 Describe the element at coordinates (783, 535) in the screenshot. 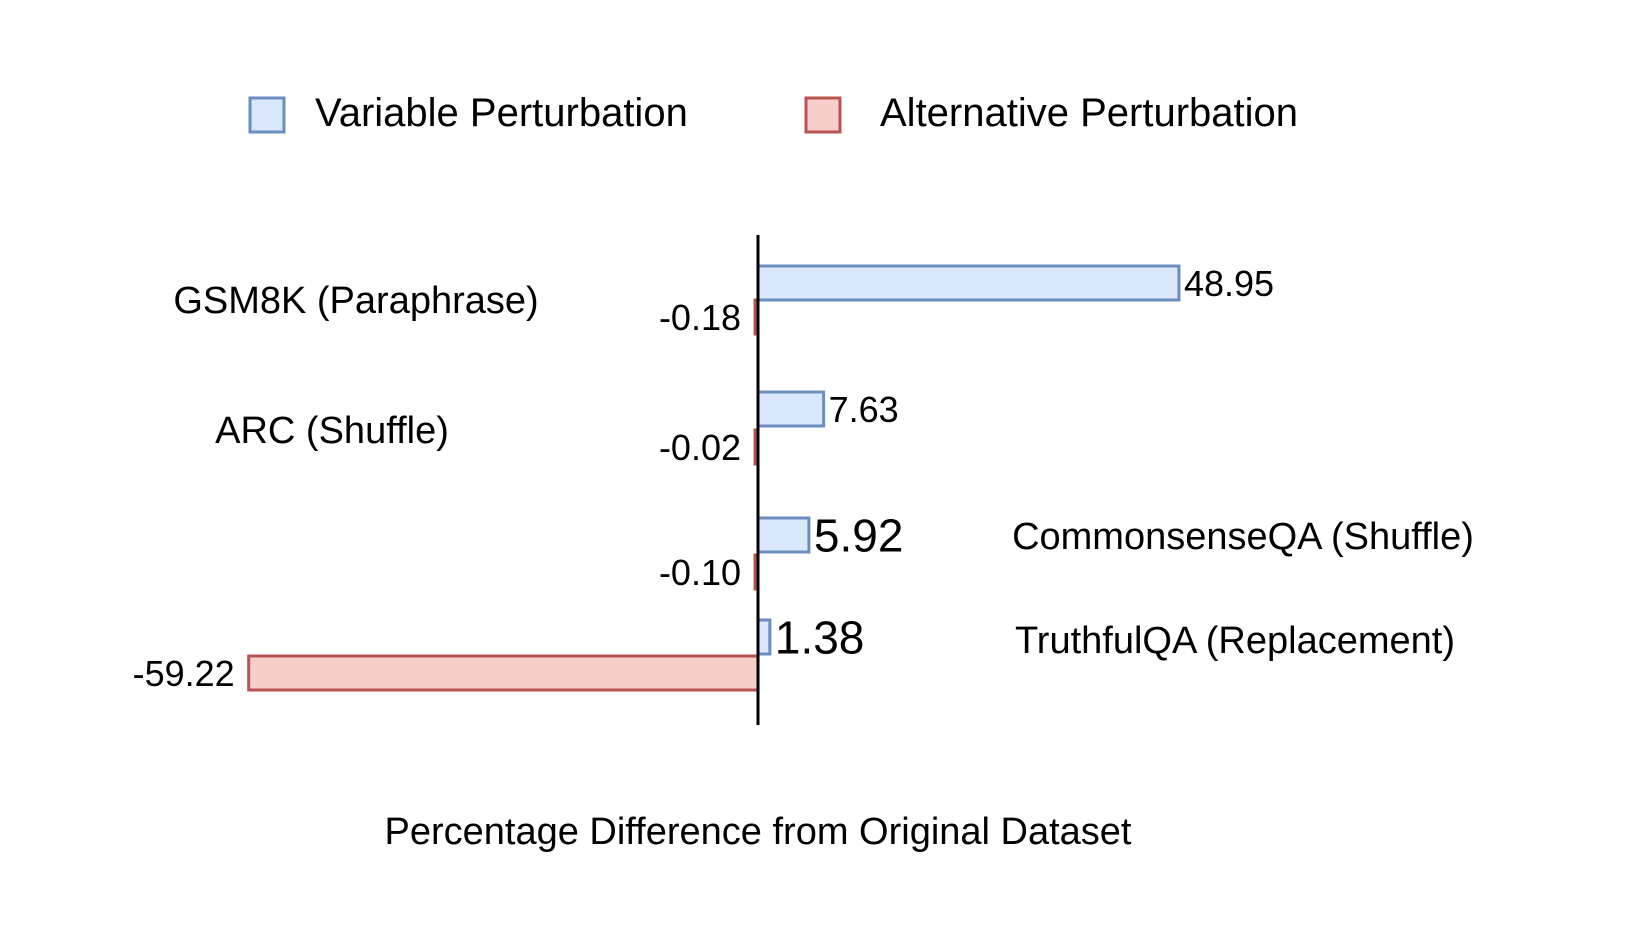

I see `bar-variable-commonsenseqa` at that location.